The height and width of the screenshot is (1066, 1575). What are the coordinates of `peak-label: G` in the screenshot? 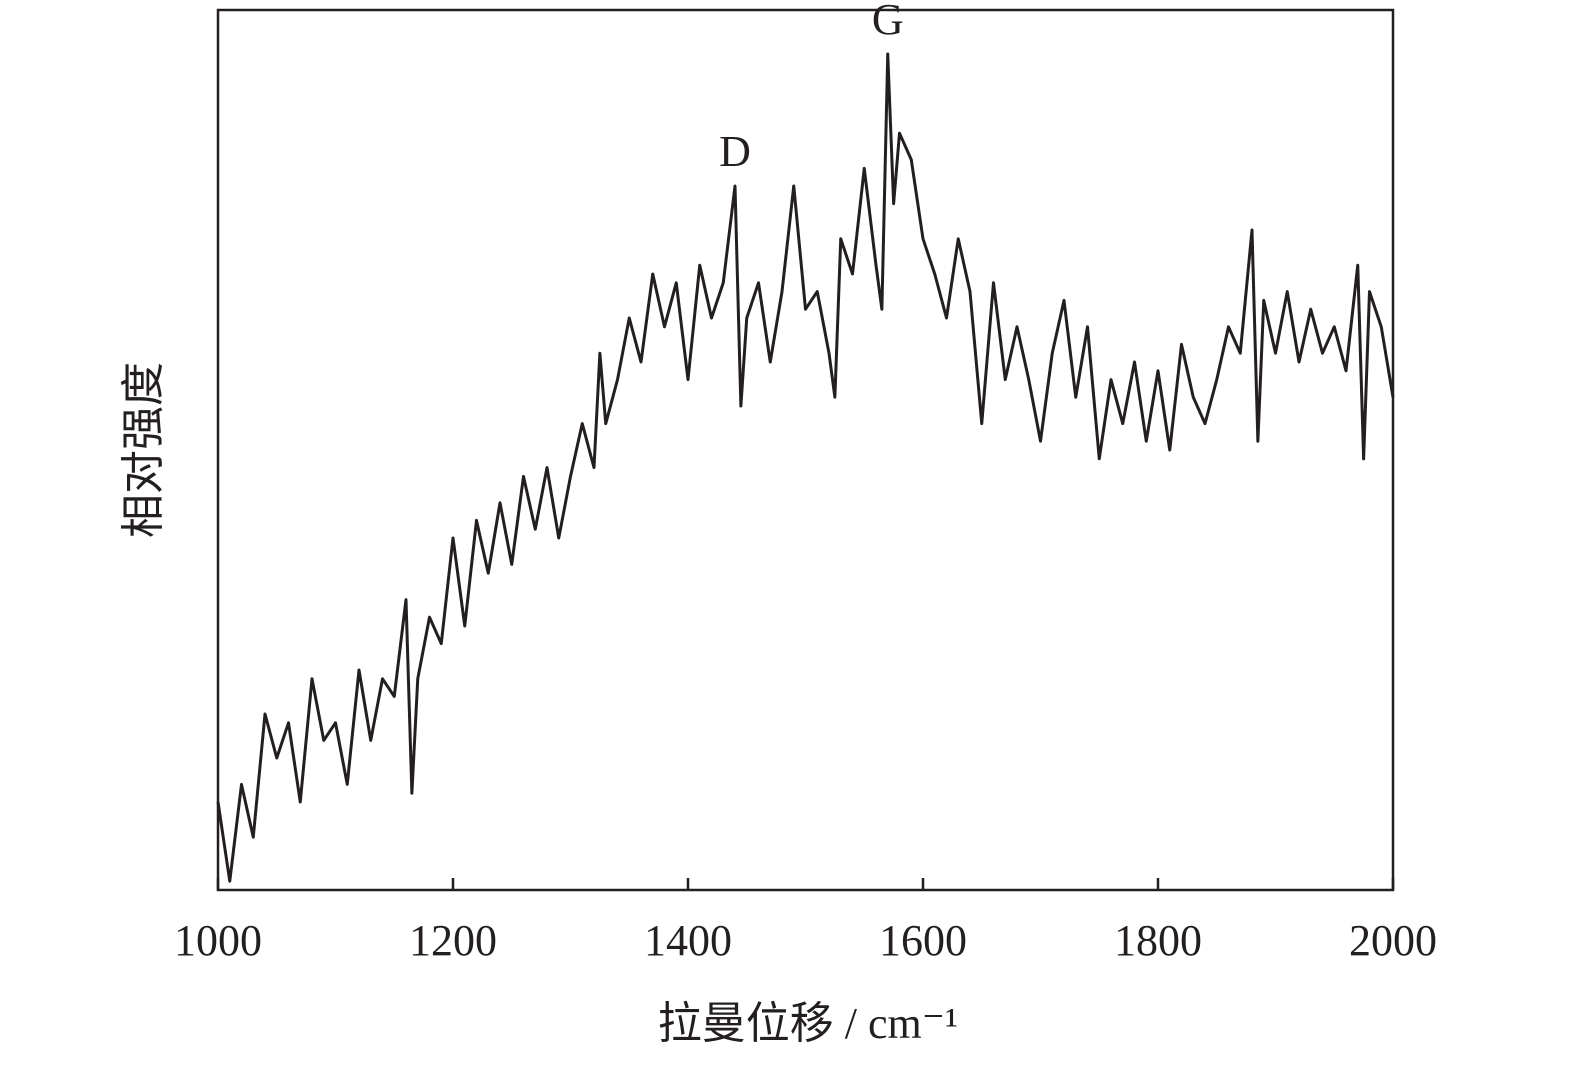 It's located at (888, 22).